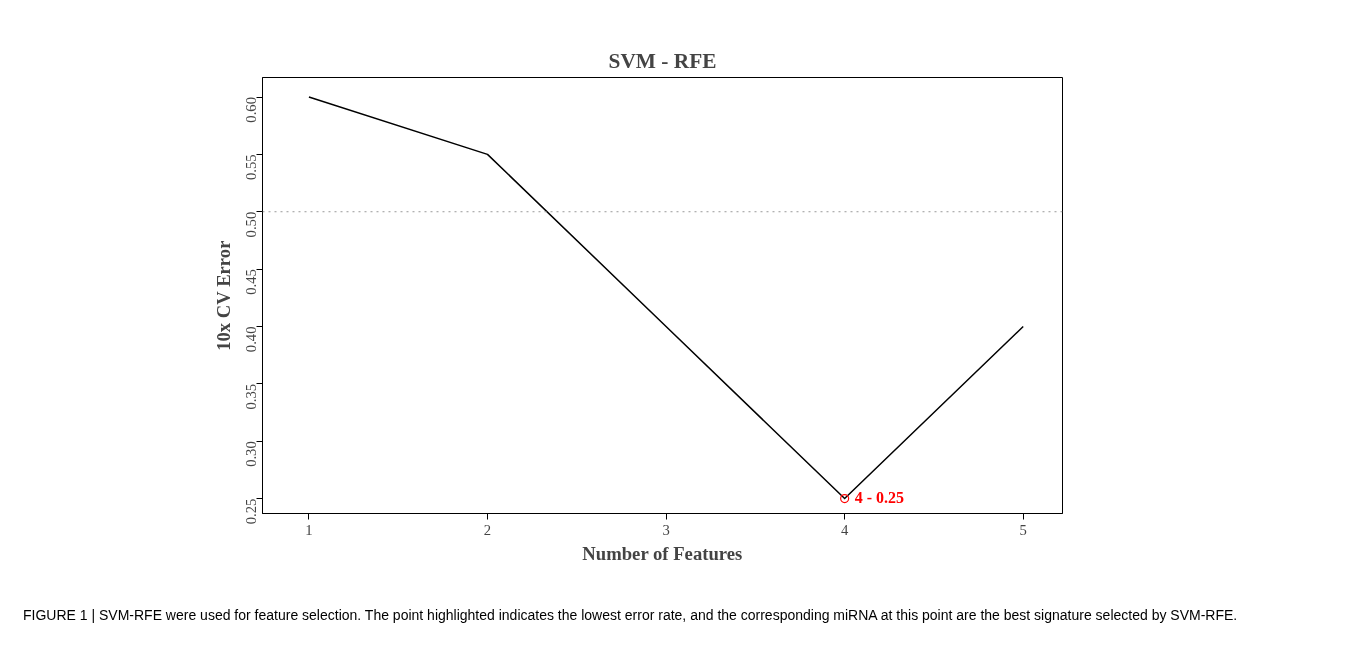 This screenshot has width=1355, height=670. I want to click on x-tick-label: 5, so click(1023, 529).